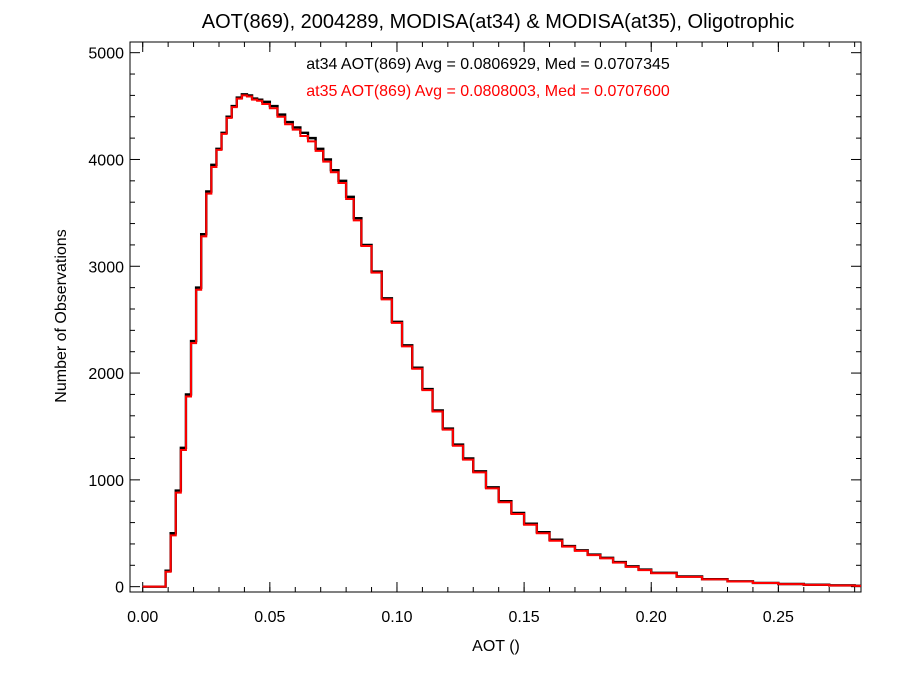  I want to click on x-tick-label: 0.10, so click(396, 617).